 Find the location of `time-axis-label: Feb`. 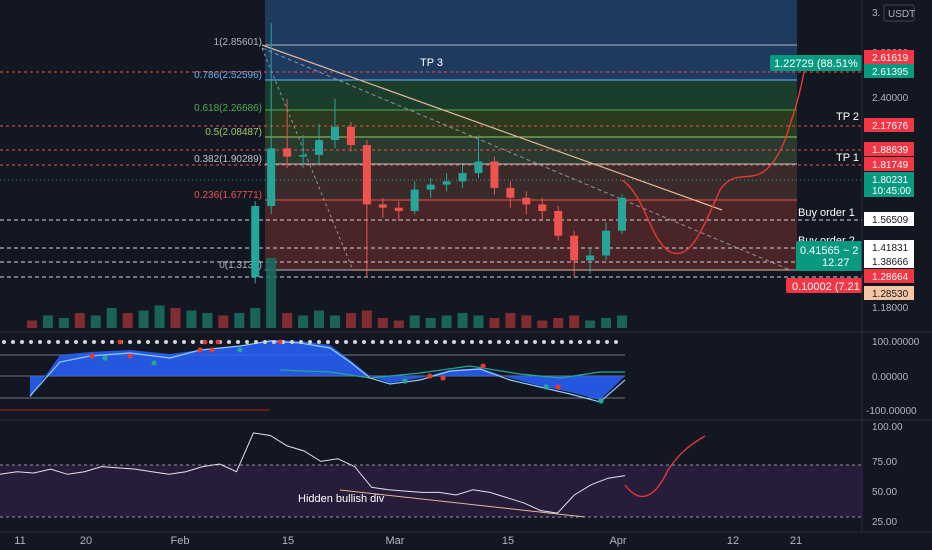

time-axis-label: Feb is located at coordinates (180, 541).